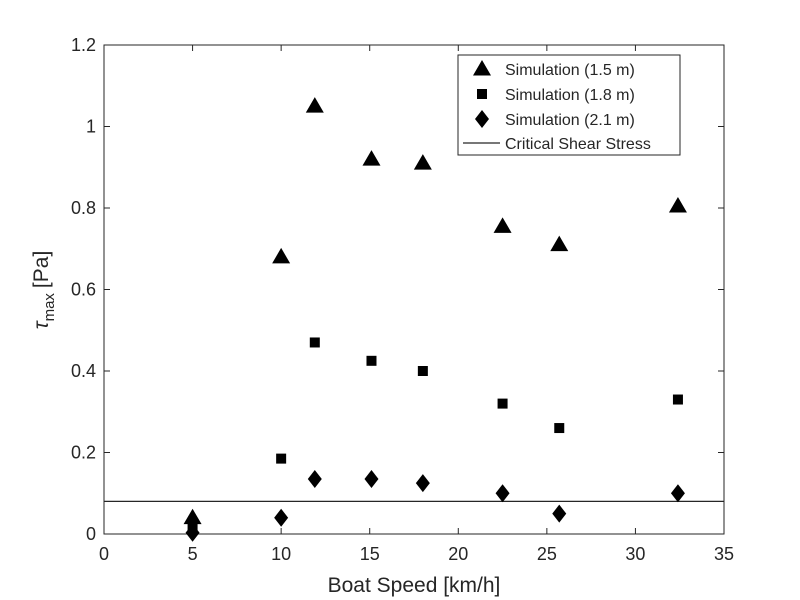 This screenshot has height=600, width=800. I want to click on x-tick-label: 30, so click(635, 554).